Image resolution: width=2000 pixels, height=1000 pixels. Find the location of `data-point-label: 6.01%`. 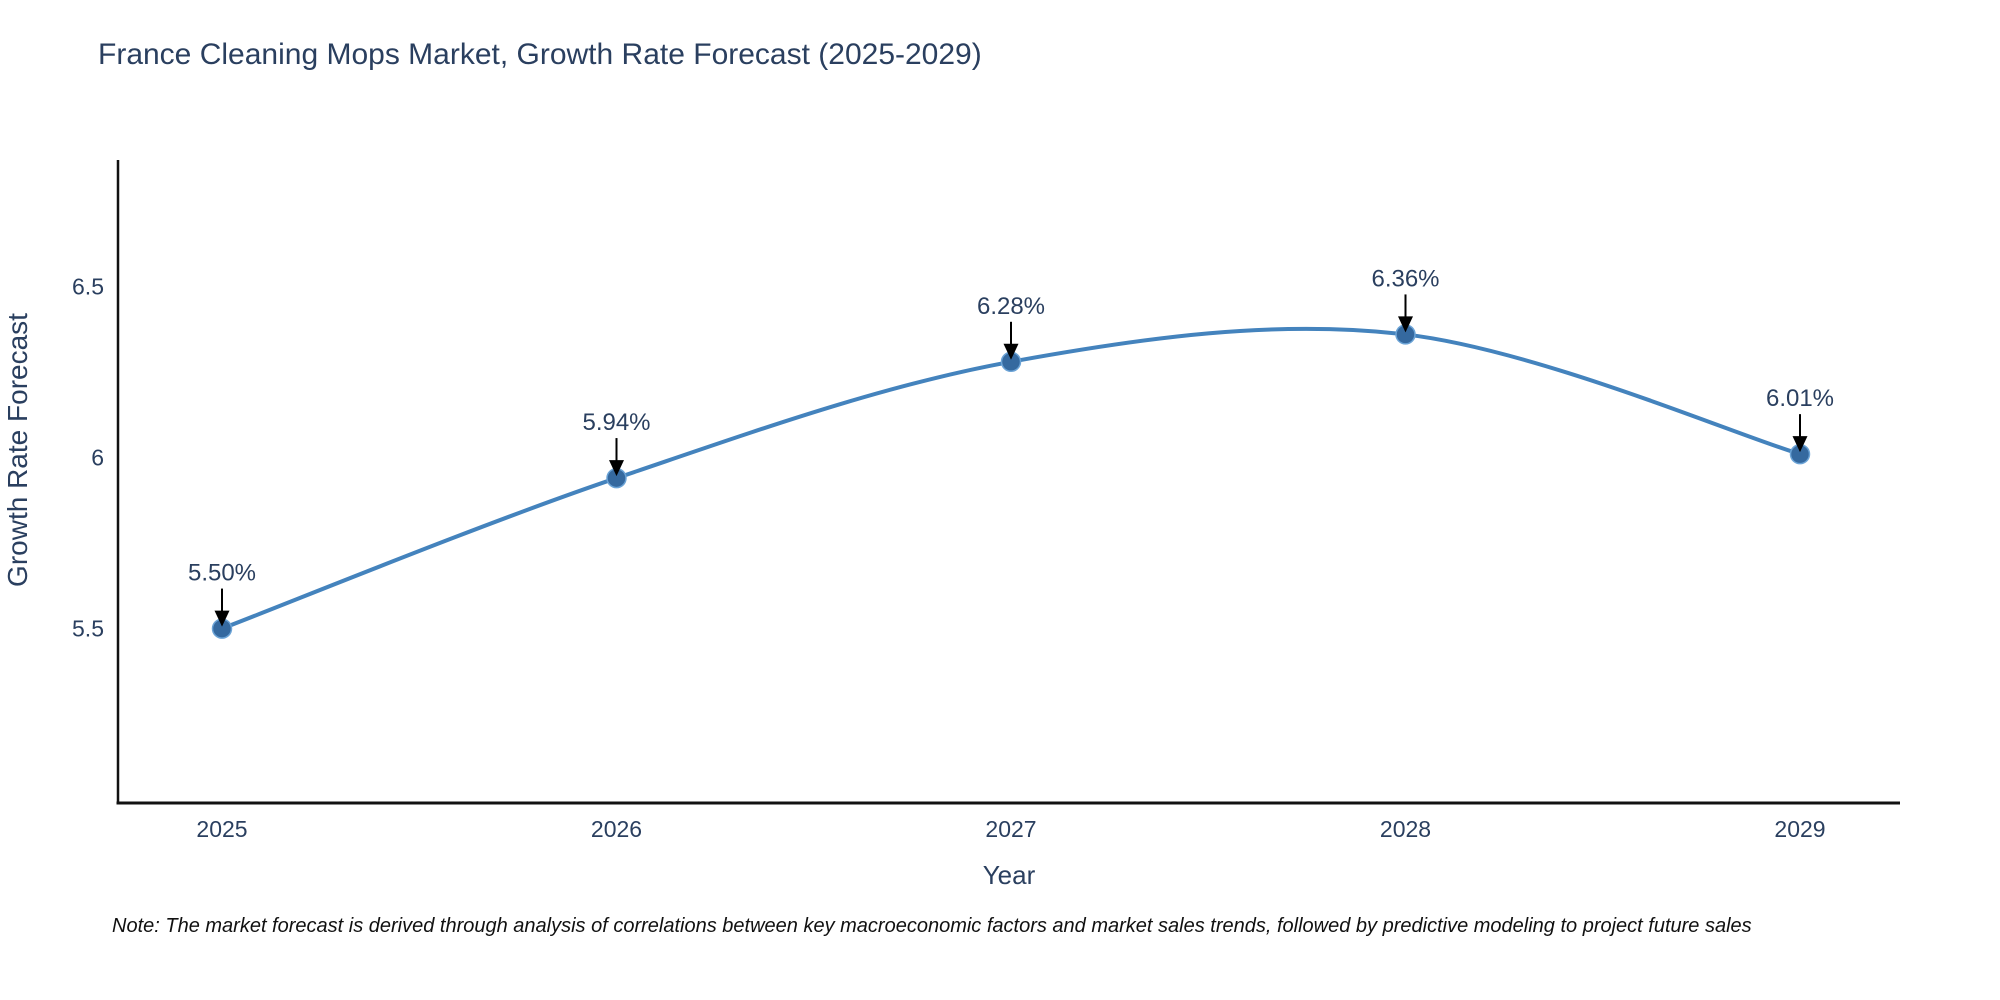

data-point-label: 6.01% is located at coordinates (1800, 398).